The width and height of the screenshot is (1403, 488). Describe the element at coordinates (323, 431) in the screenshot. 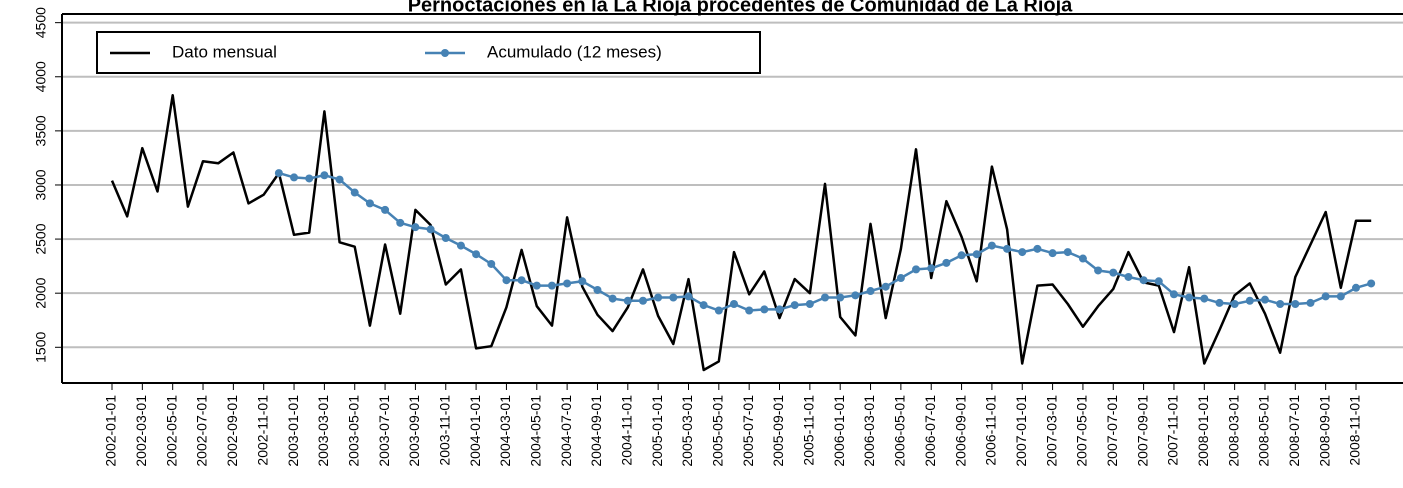

I see `x-tick-label: 2003-03-01` at that location.